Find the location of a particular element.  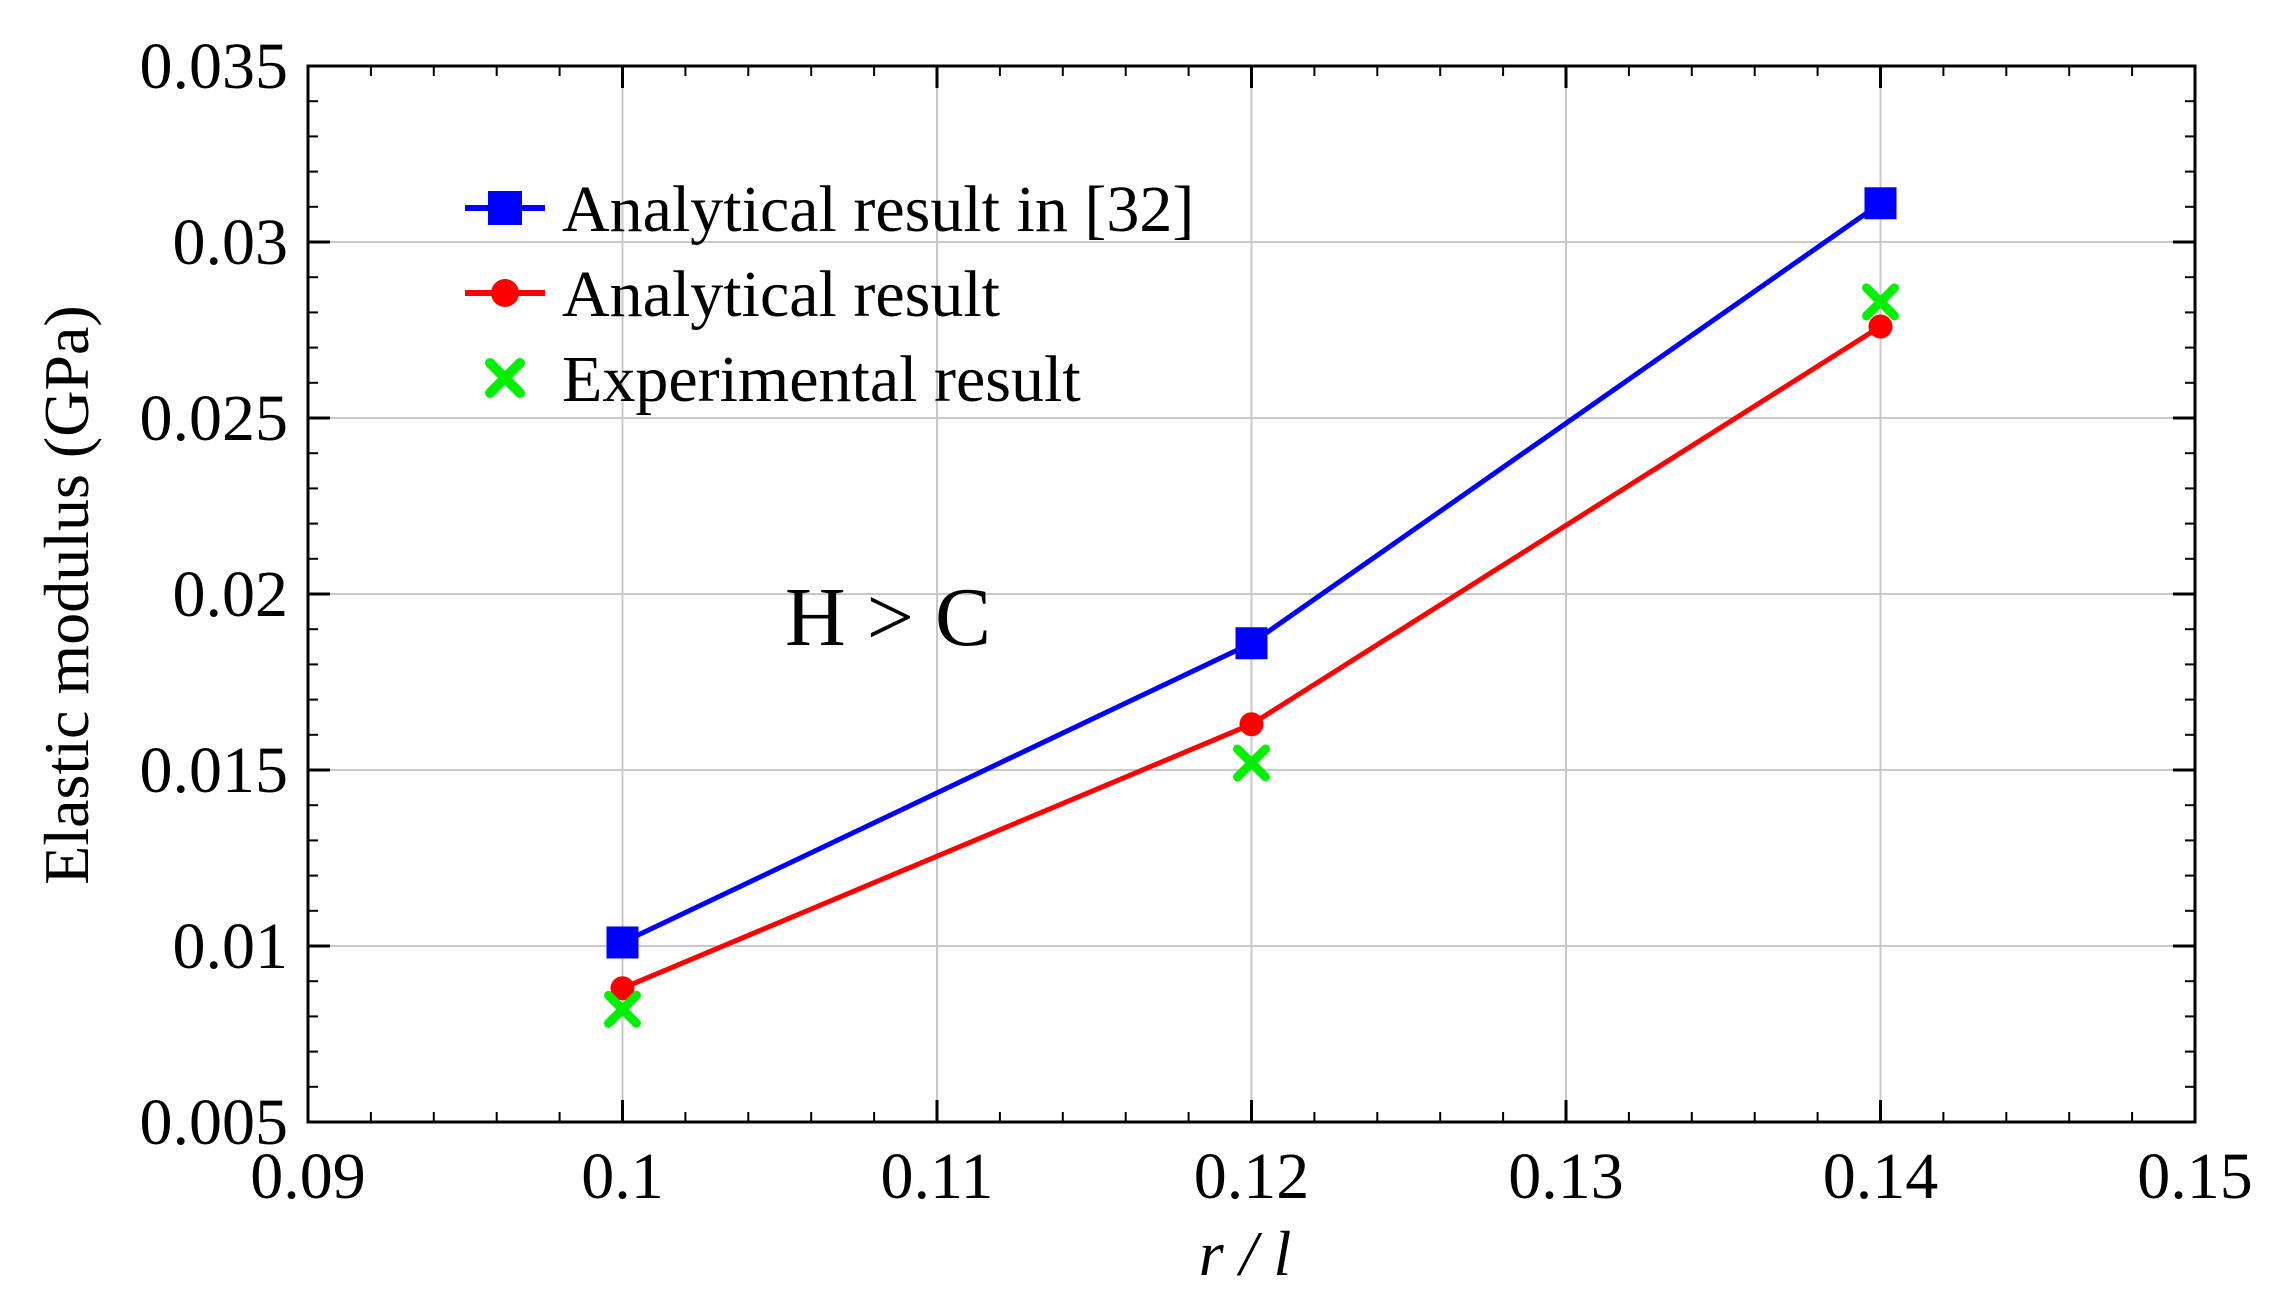

y-axis-title: Elastic modulus (GPa) is located at coordinates (66, 594).